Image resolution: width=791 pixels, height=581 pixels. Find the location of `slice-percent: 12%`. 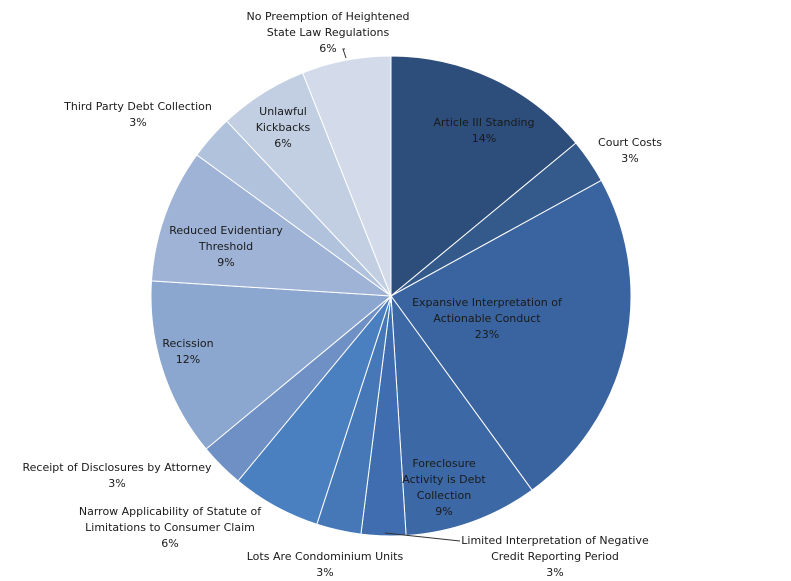

slice-percent: 12% is located at coordinates (188, 359).